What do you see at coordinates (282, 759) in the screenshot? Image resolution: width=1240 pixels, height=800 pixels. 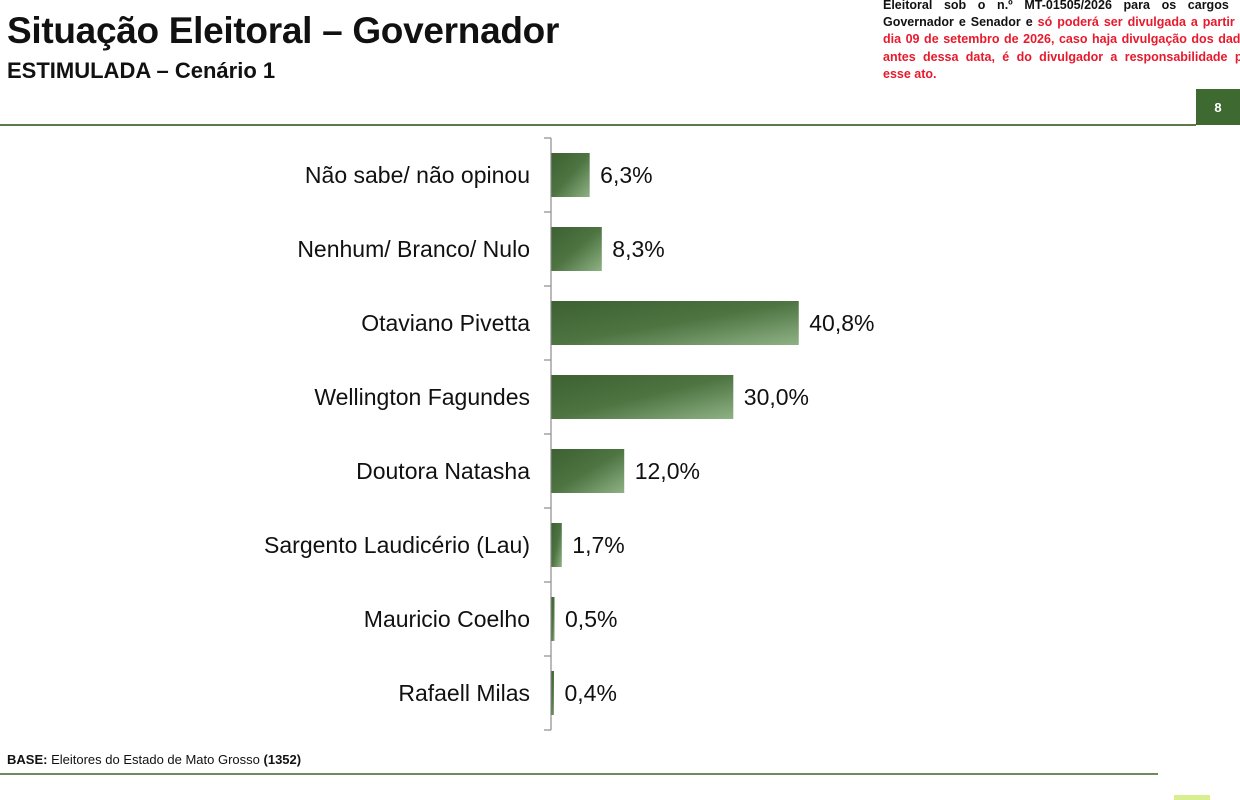 I see `base-count: (1352)` at bounding box center [282, 759].